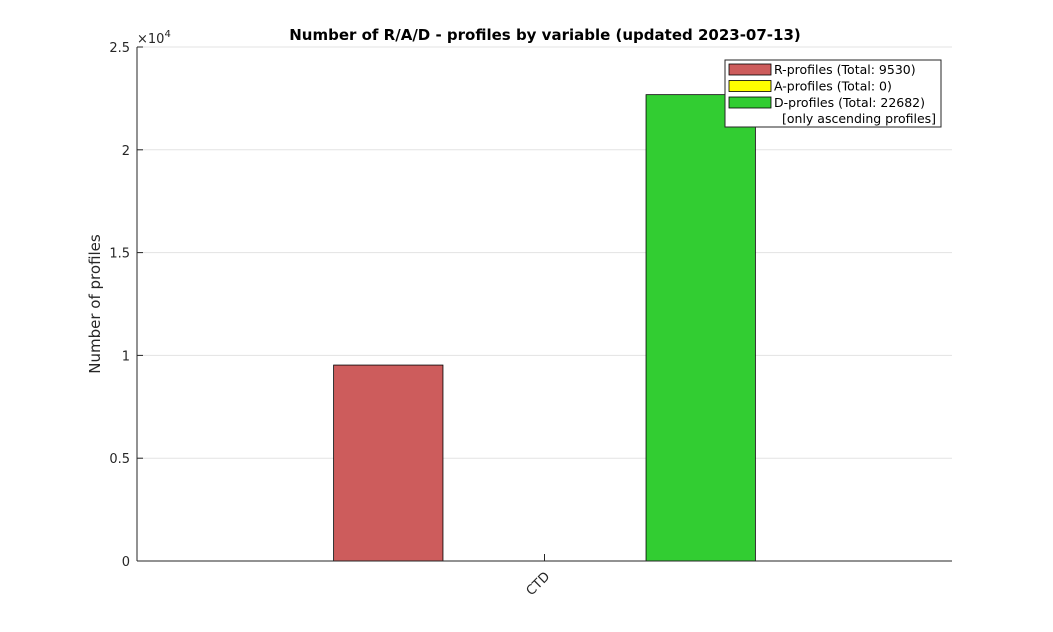  I want to click on y-tick-label: 2, so click(126, 151).